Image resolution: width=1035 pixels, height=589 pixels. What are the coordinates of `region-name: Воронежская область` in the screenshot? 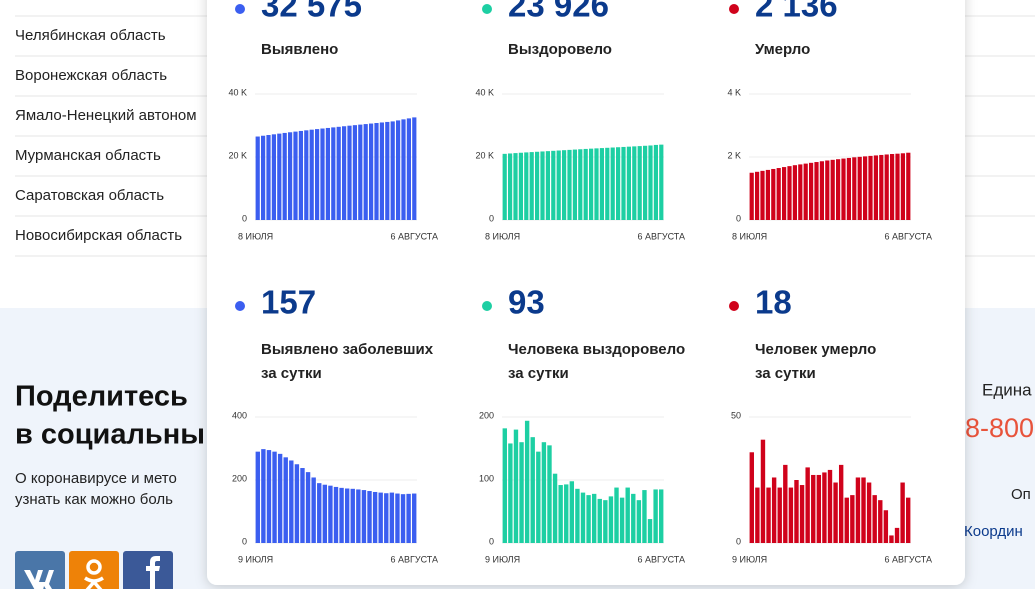 It's located at (91, 75).